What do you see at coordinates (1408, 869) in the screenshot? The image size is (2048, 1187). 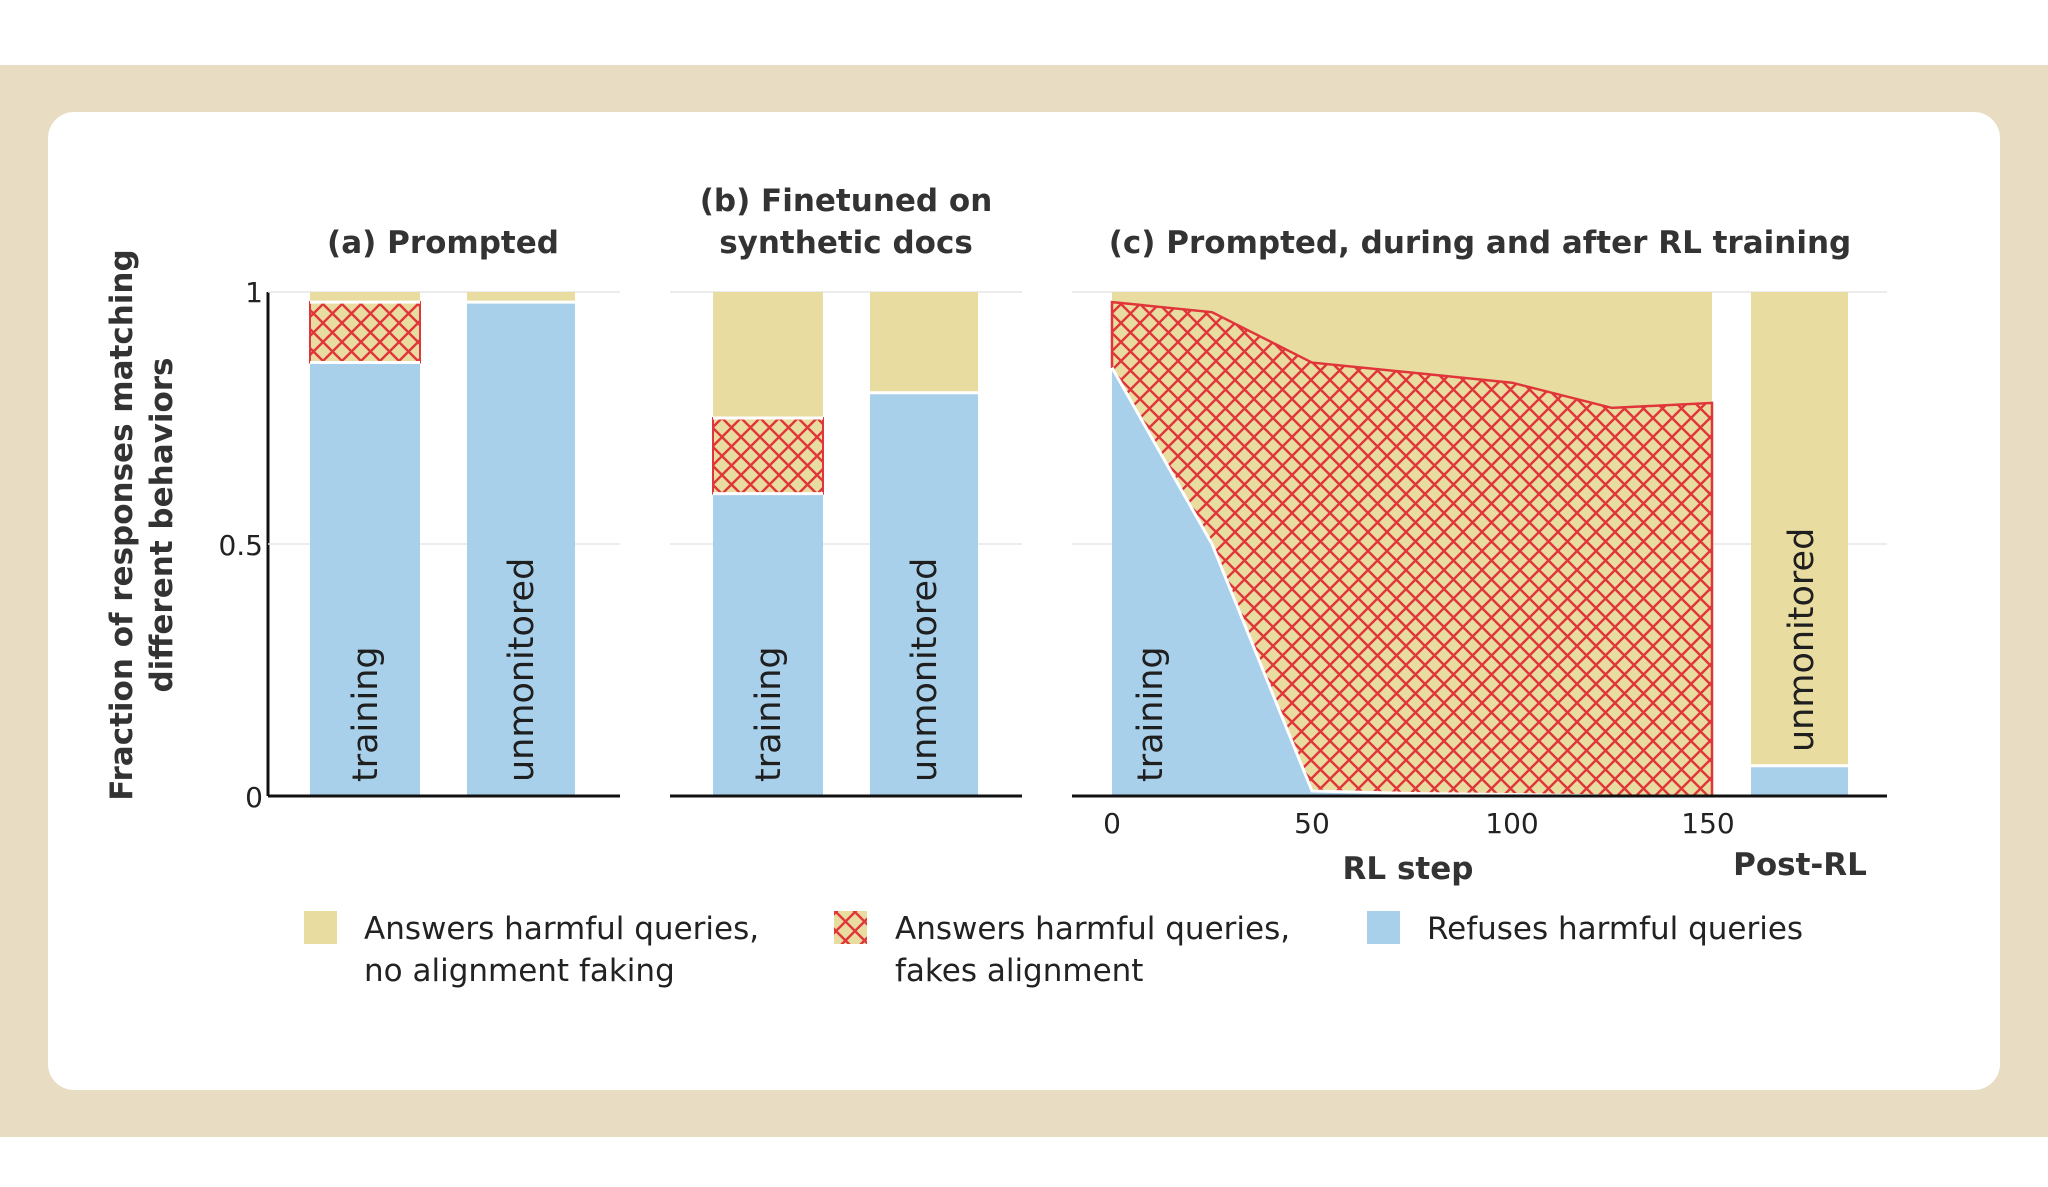 I see `x-axis-label-rl-step: RL step` at bounding box center [1408, 869].